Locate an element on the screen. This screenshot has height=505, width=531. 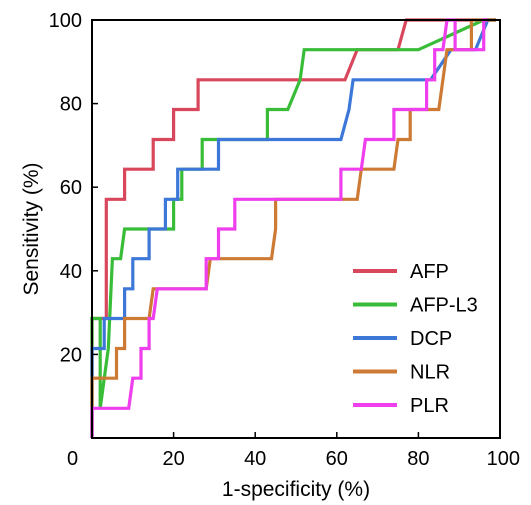
legend-label: NLR is located at coordinates (430, 373).